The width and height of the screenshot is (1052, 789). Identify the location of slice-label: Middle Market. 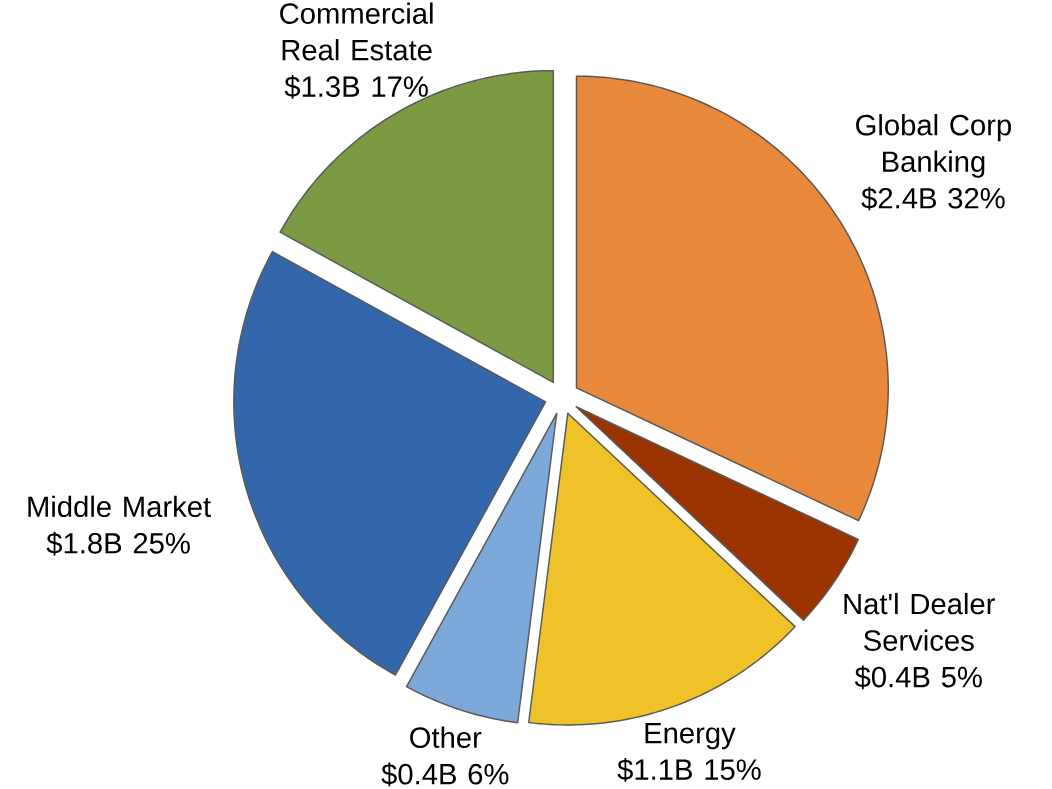
(119, 506).